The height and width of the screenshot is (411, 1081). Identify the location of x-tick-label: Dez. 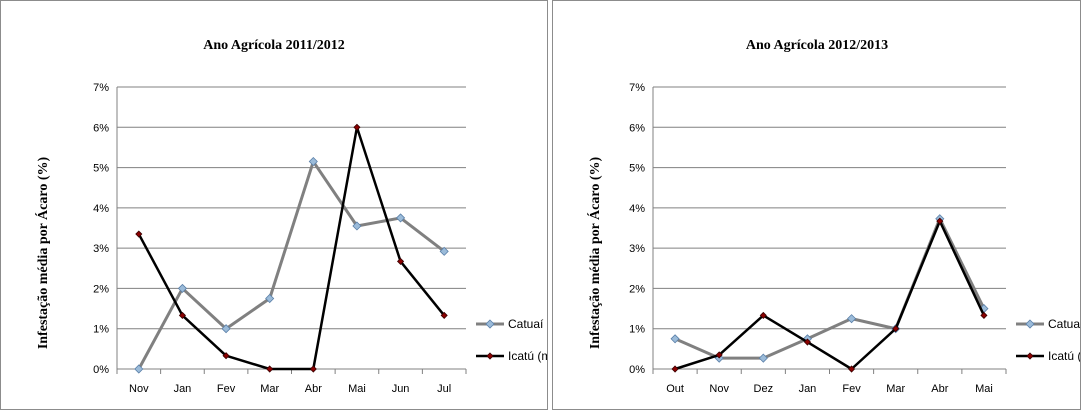
(764, 389).